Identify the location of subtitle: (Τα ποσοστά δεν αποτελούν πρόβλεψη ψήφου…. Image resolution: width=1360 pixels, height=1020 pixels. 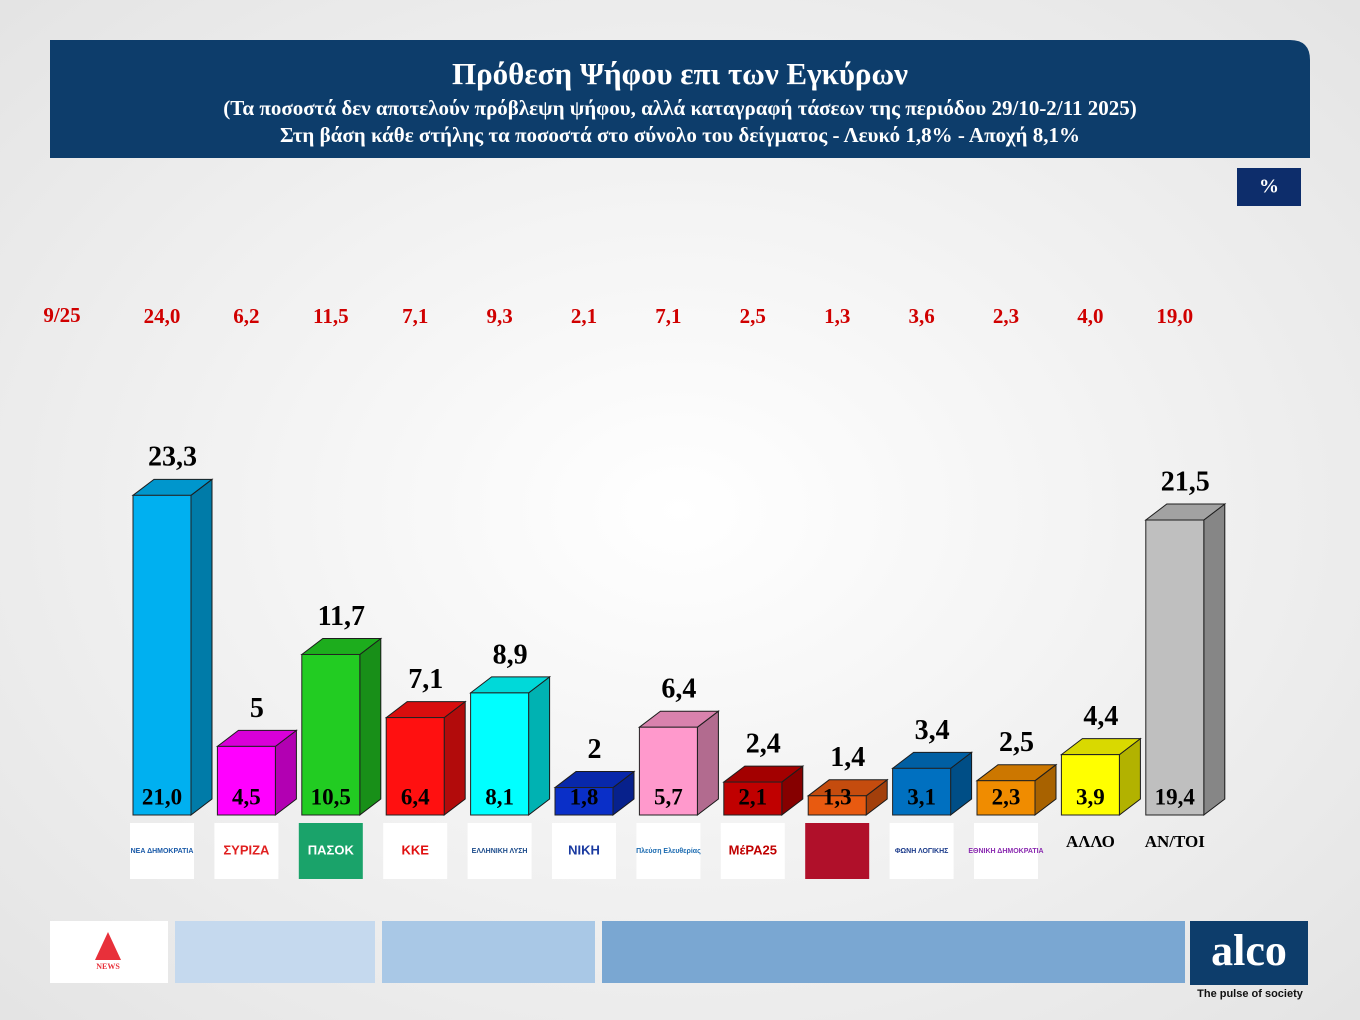
(679, 108).